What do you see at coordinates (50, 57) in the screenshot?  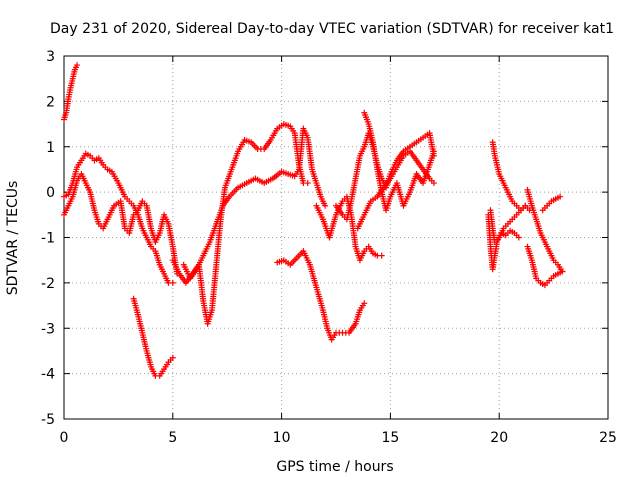 I see `y-tick-label: 3` at bounding box center [50, 57].